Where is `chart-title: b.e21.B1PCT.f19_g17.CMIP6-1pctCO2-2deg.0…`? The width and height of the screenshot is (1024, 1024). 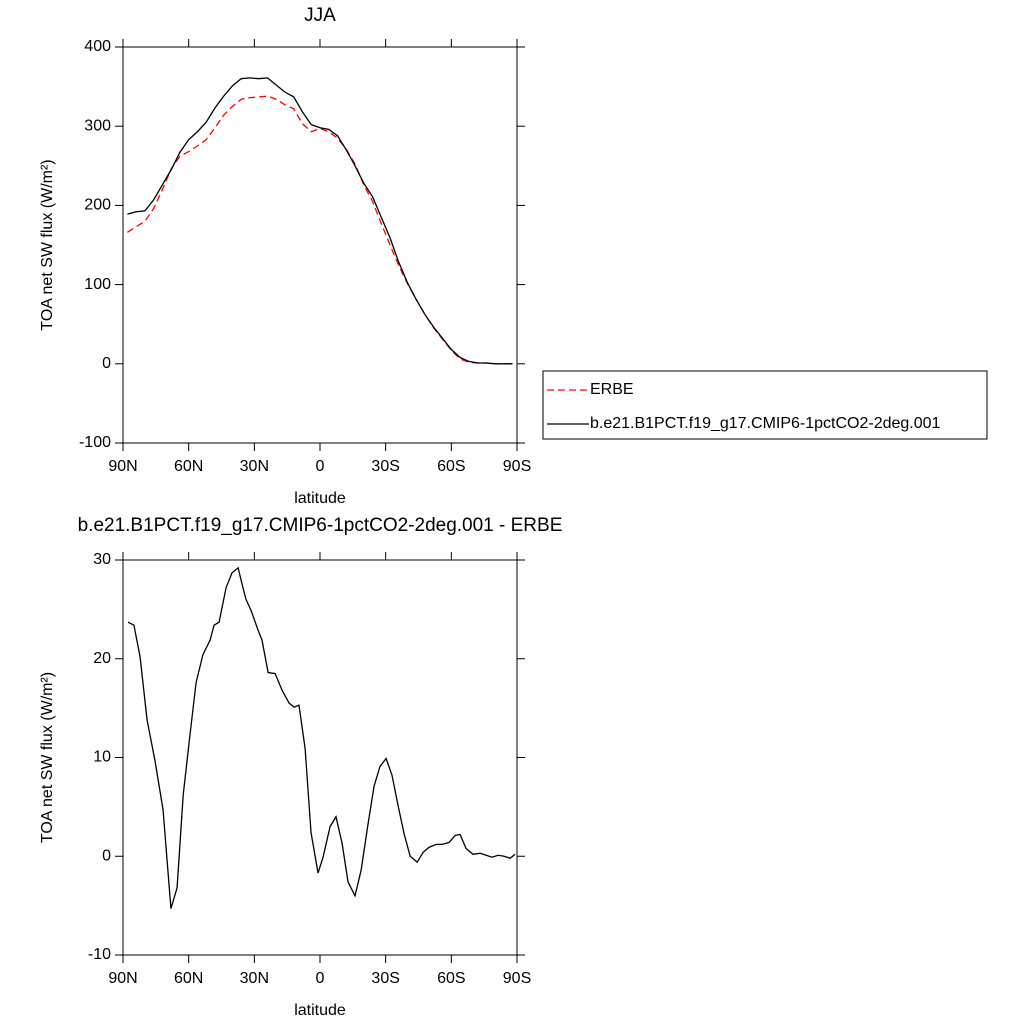 chart-title: b.e21.B1PCT.f19_g17.CMIP6-1pctCO2-2deg.0… is located at coordinates (320, 525).